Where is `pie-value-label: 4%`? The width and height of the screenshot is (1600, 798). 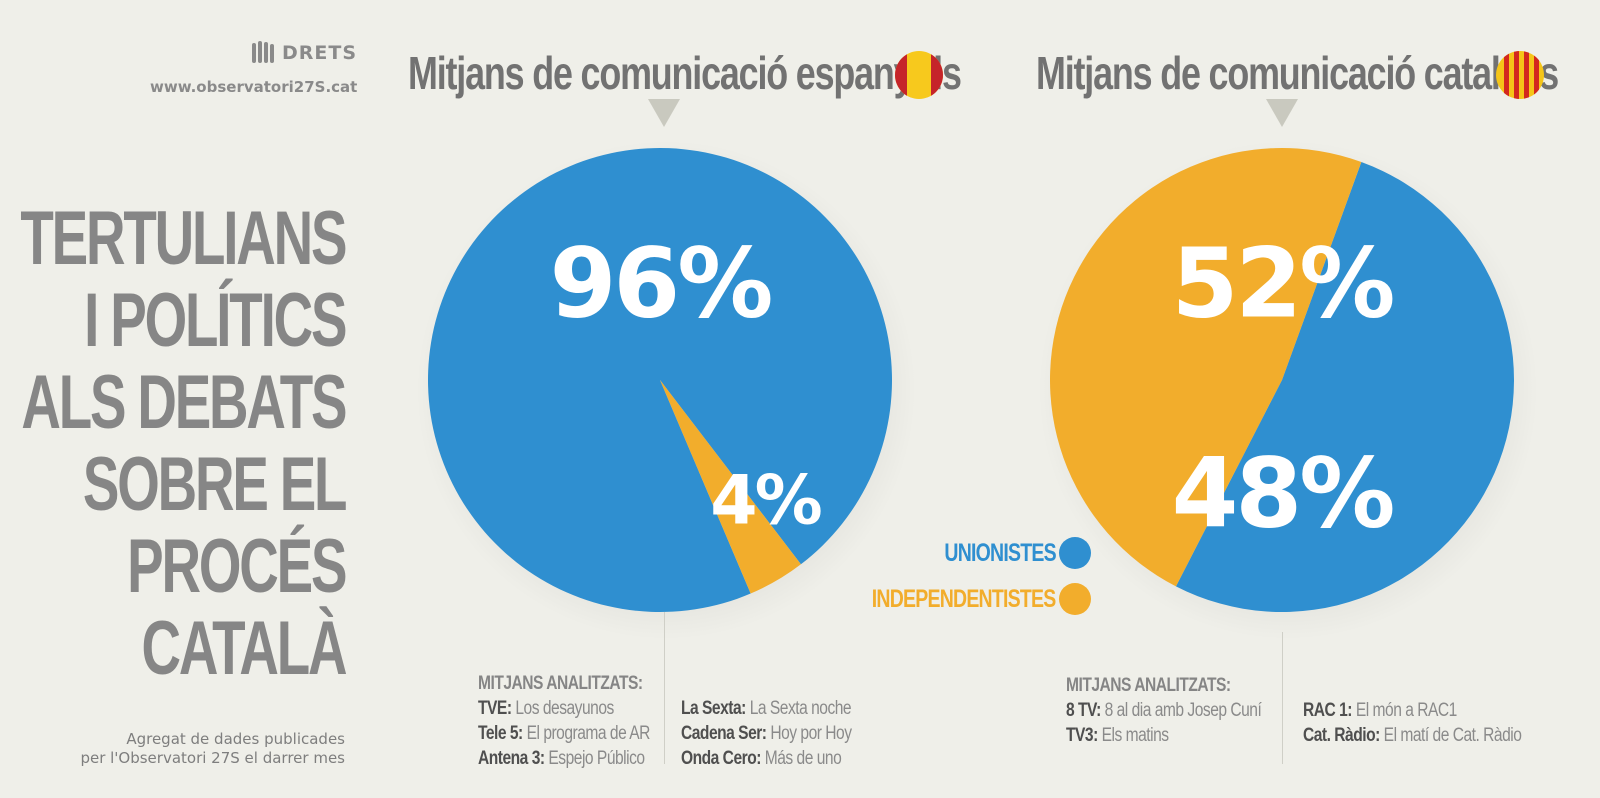 pie-value-label: 4% is located at coordinates (765, 501).